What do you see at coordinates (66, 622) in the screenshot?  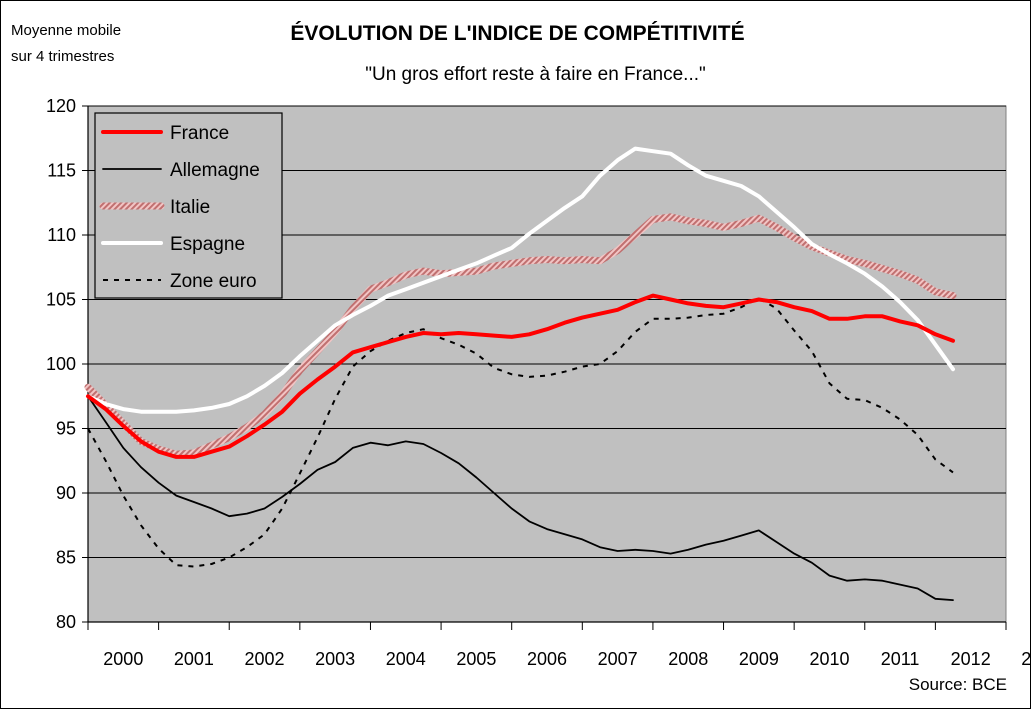 I see `y-tick-label: 80` at bounding box center [66, 622].